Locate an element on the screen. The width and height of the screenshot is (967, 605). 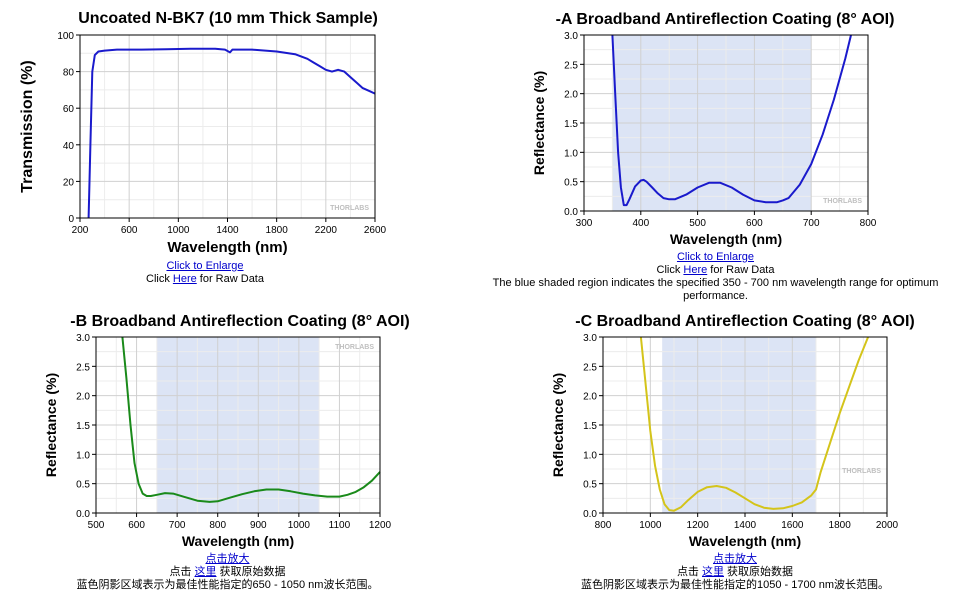
x-tick-label: 2000 is located at coordinates (887, 525).